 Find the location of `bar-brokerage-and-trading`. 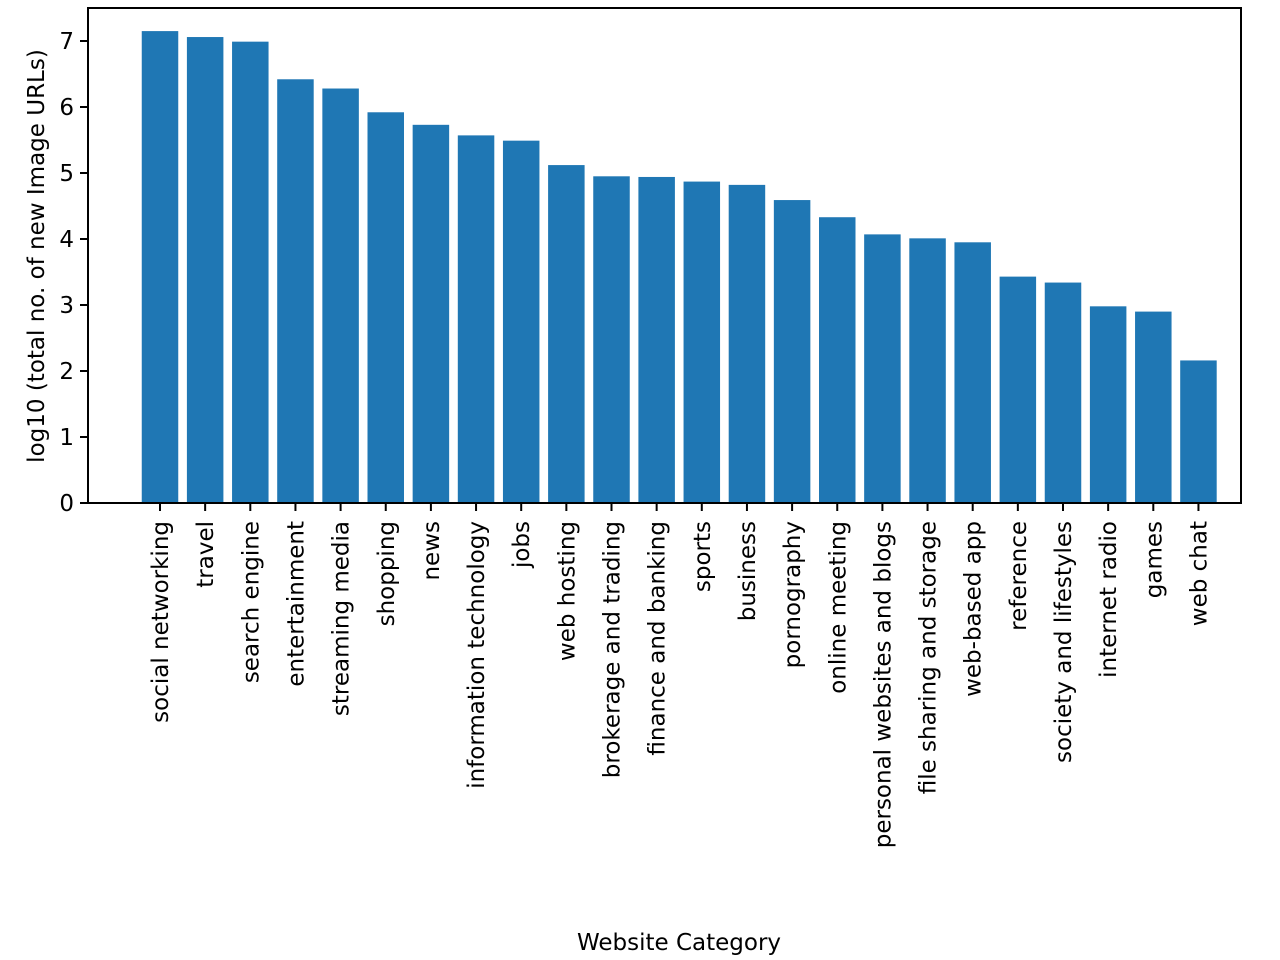

bar-brokerage-and-trading is located at coordinates (611, 340).